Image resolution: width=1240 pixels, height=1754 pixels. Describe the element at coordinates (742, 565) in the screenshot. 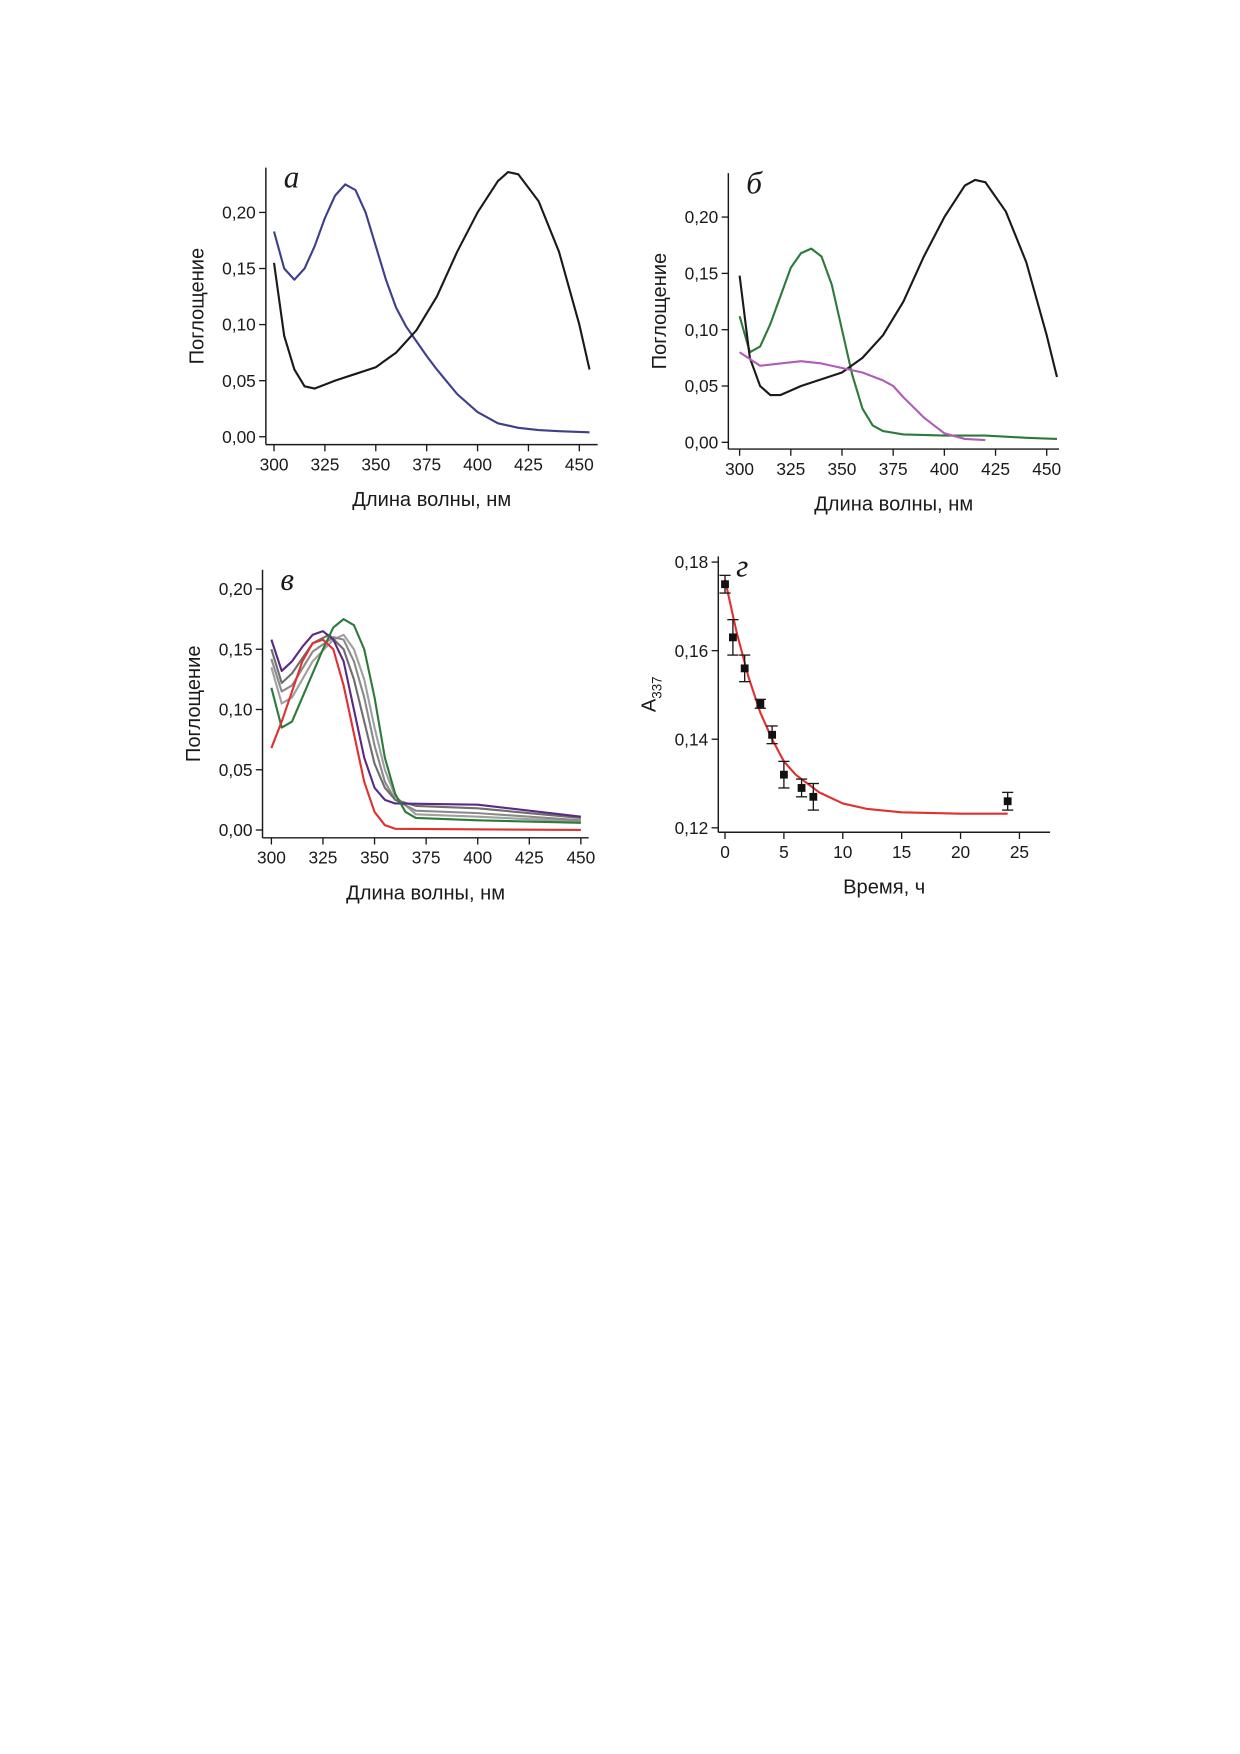

I see `panel-letter: г` at that location.